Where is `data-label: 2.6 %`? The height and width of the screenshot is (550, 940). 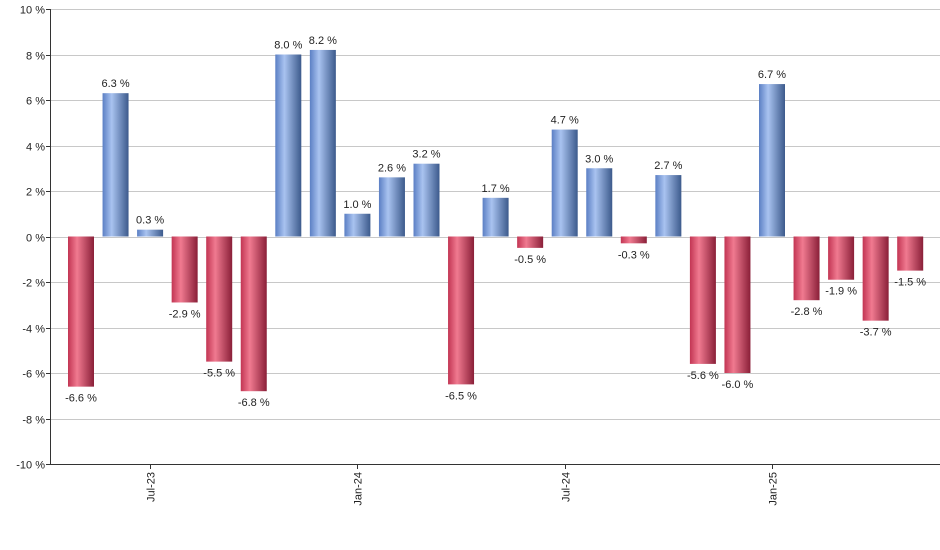
data-label: 2.6 % is located at coordinates (392, 168).